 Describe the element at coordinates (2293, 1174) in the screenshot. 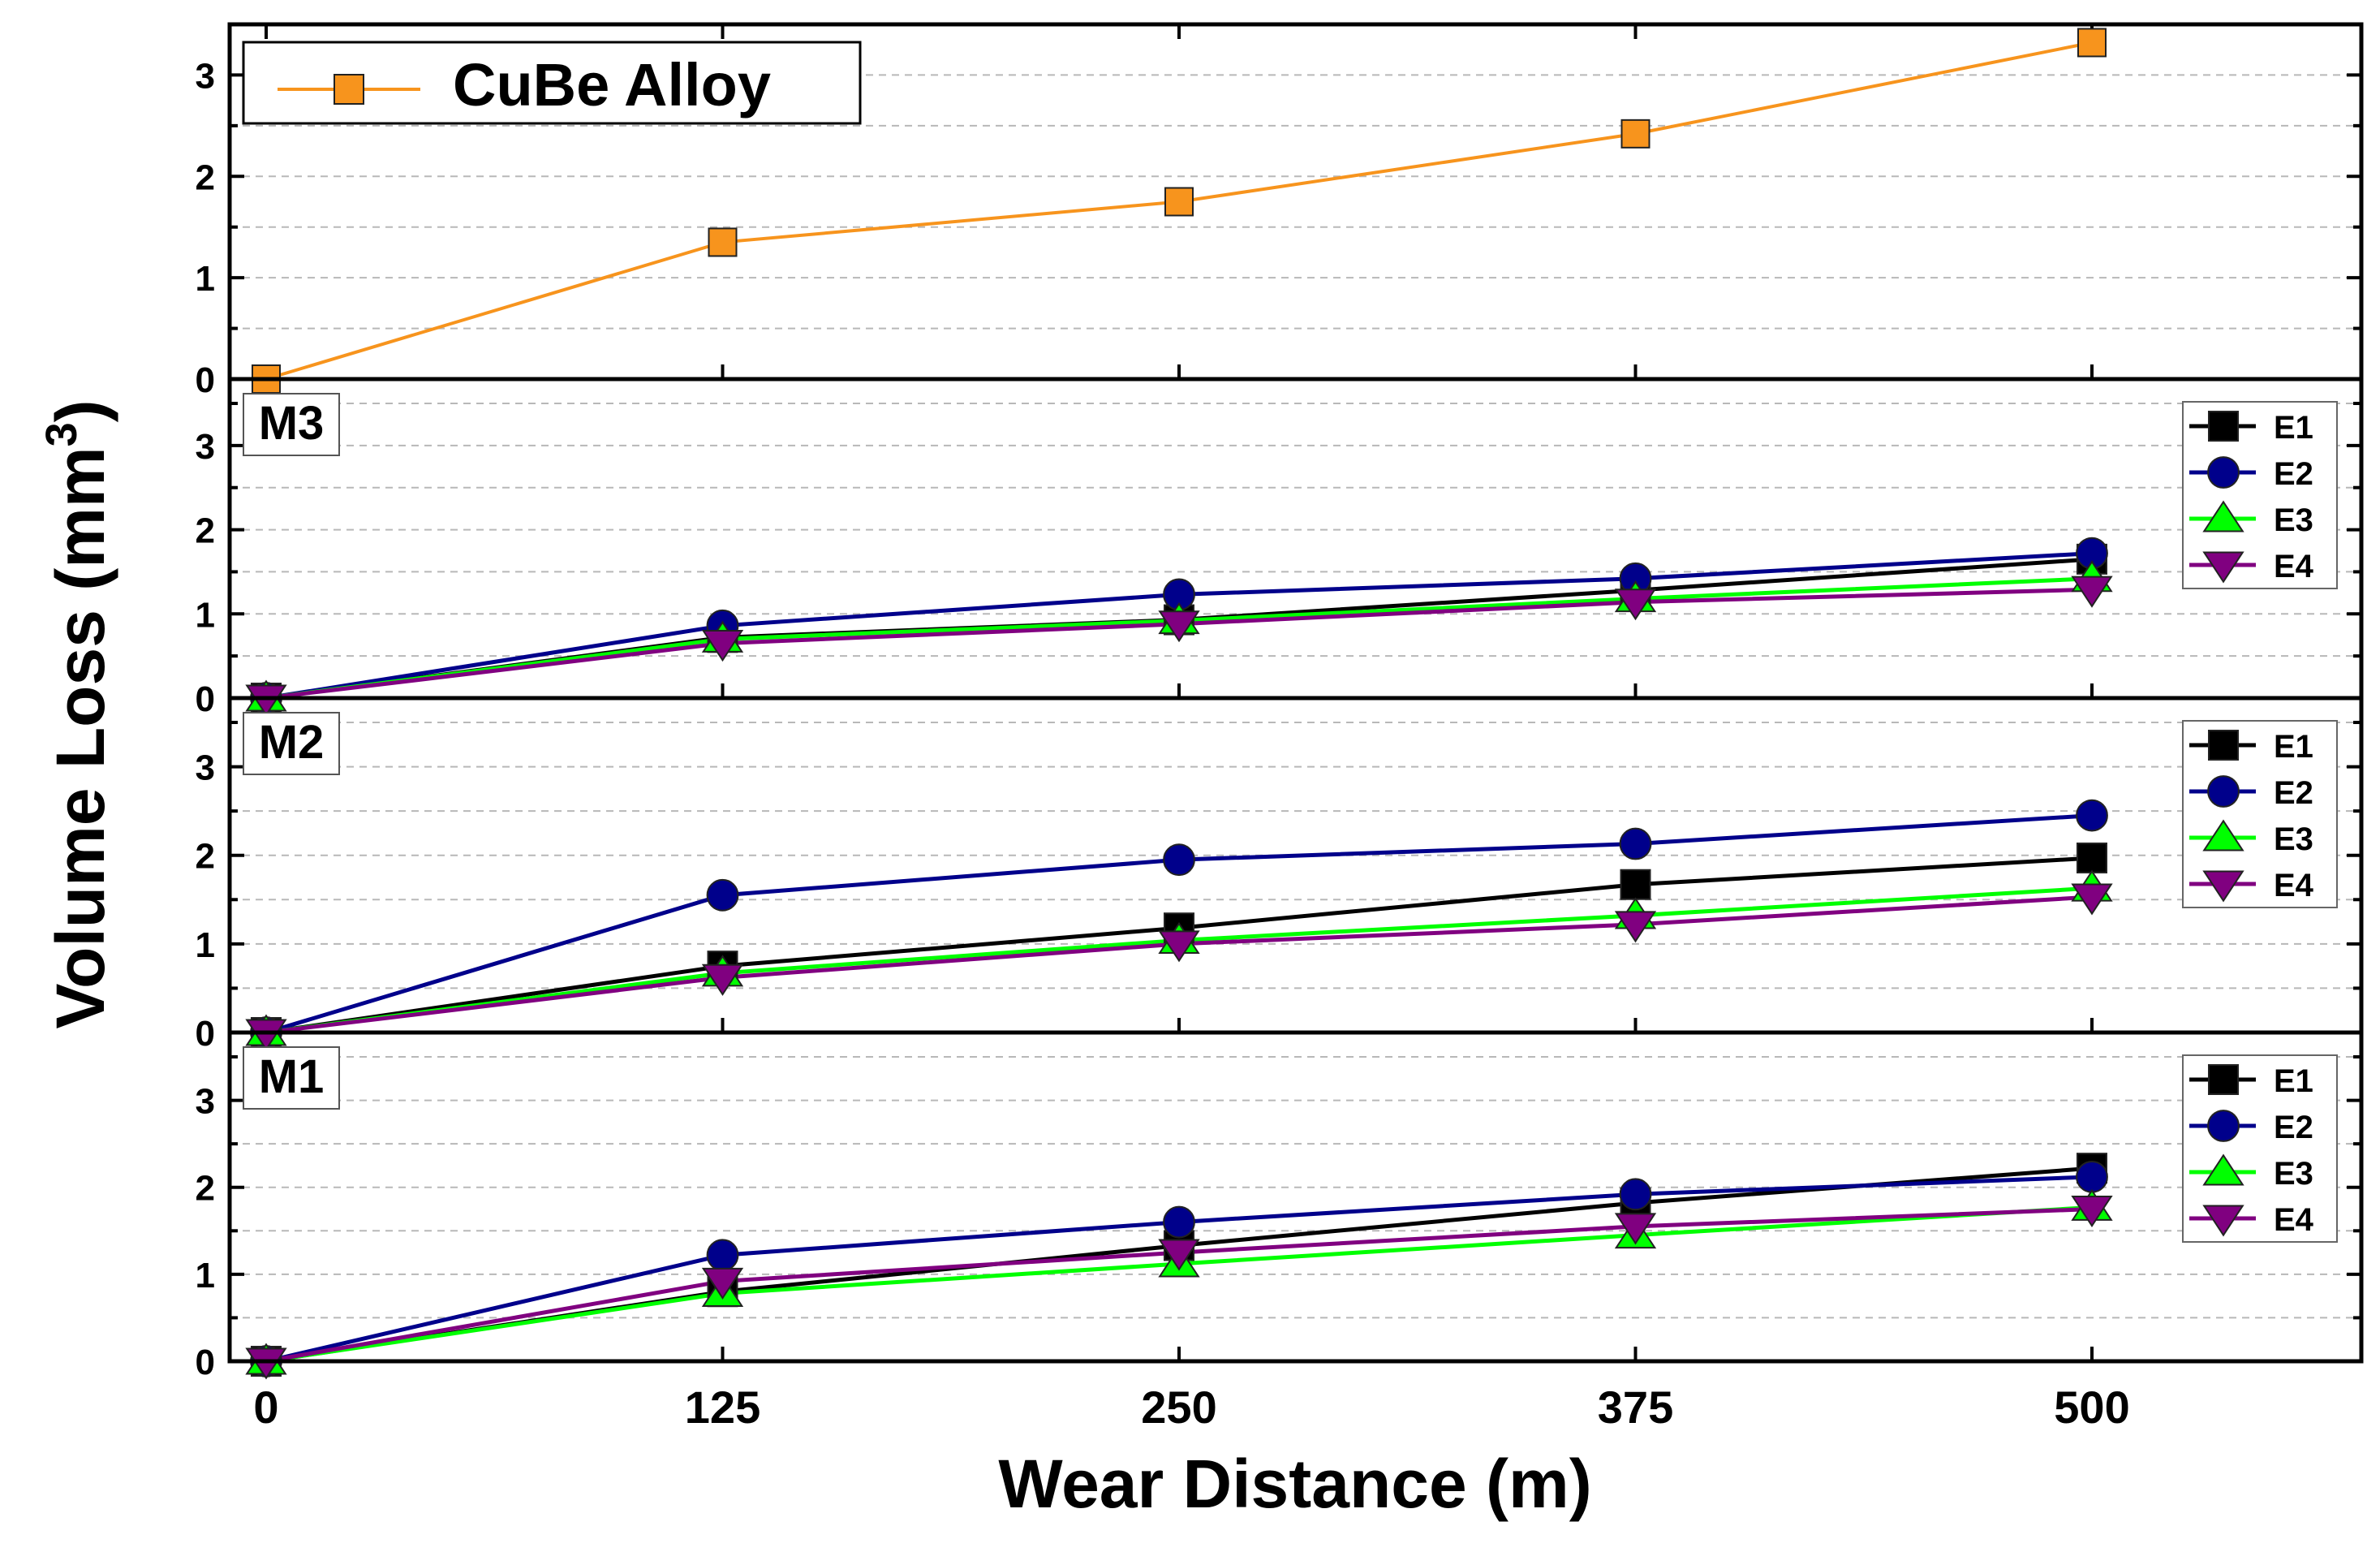

I see `m1-legend-label: E3` at that location.